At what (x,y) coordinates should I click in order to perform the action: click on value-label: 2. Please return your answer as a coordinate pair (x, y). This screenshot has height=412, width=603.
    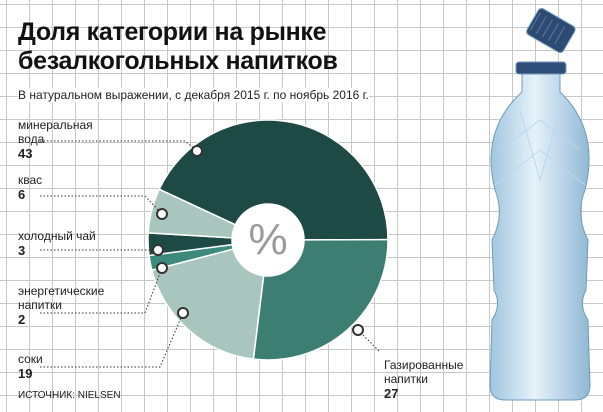
    Looking at the image, I should click on (22, 319).